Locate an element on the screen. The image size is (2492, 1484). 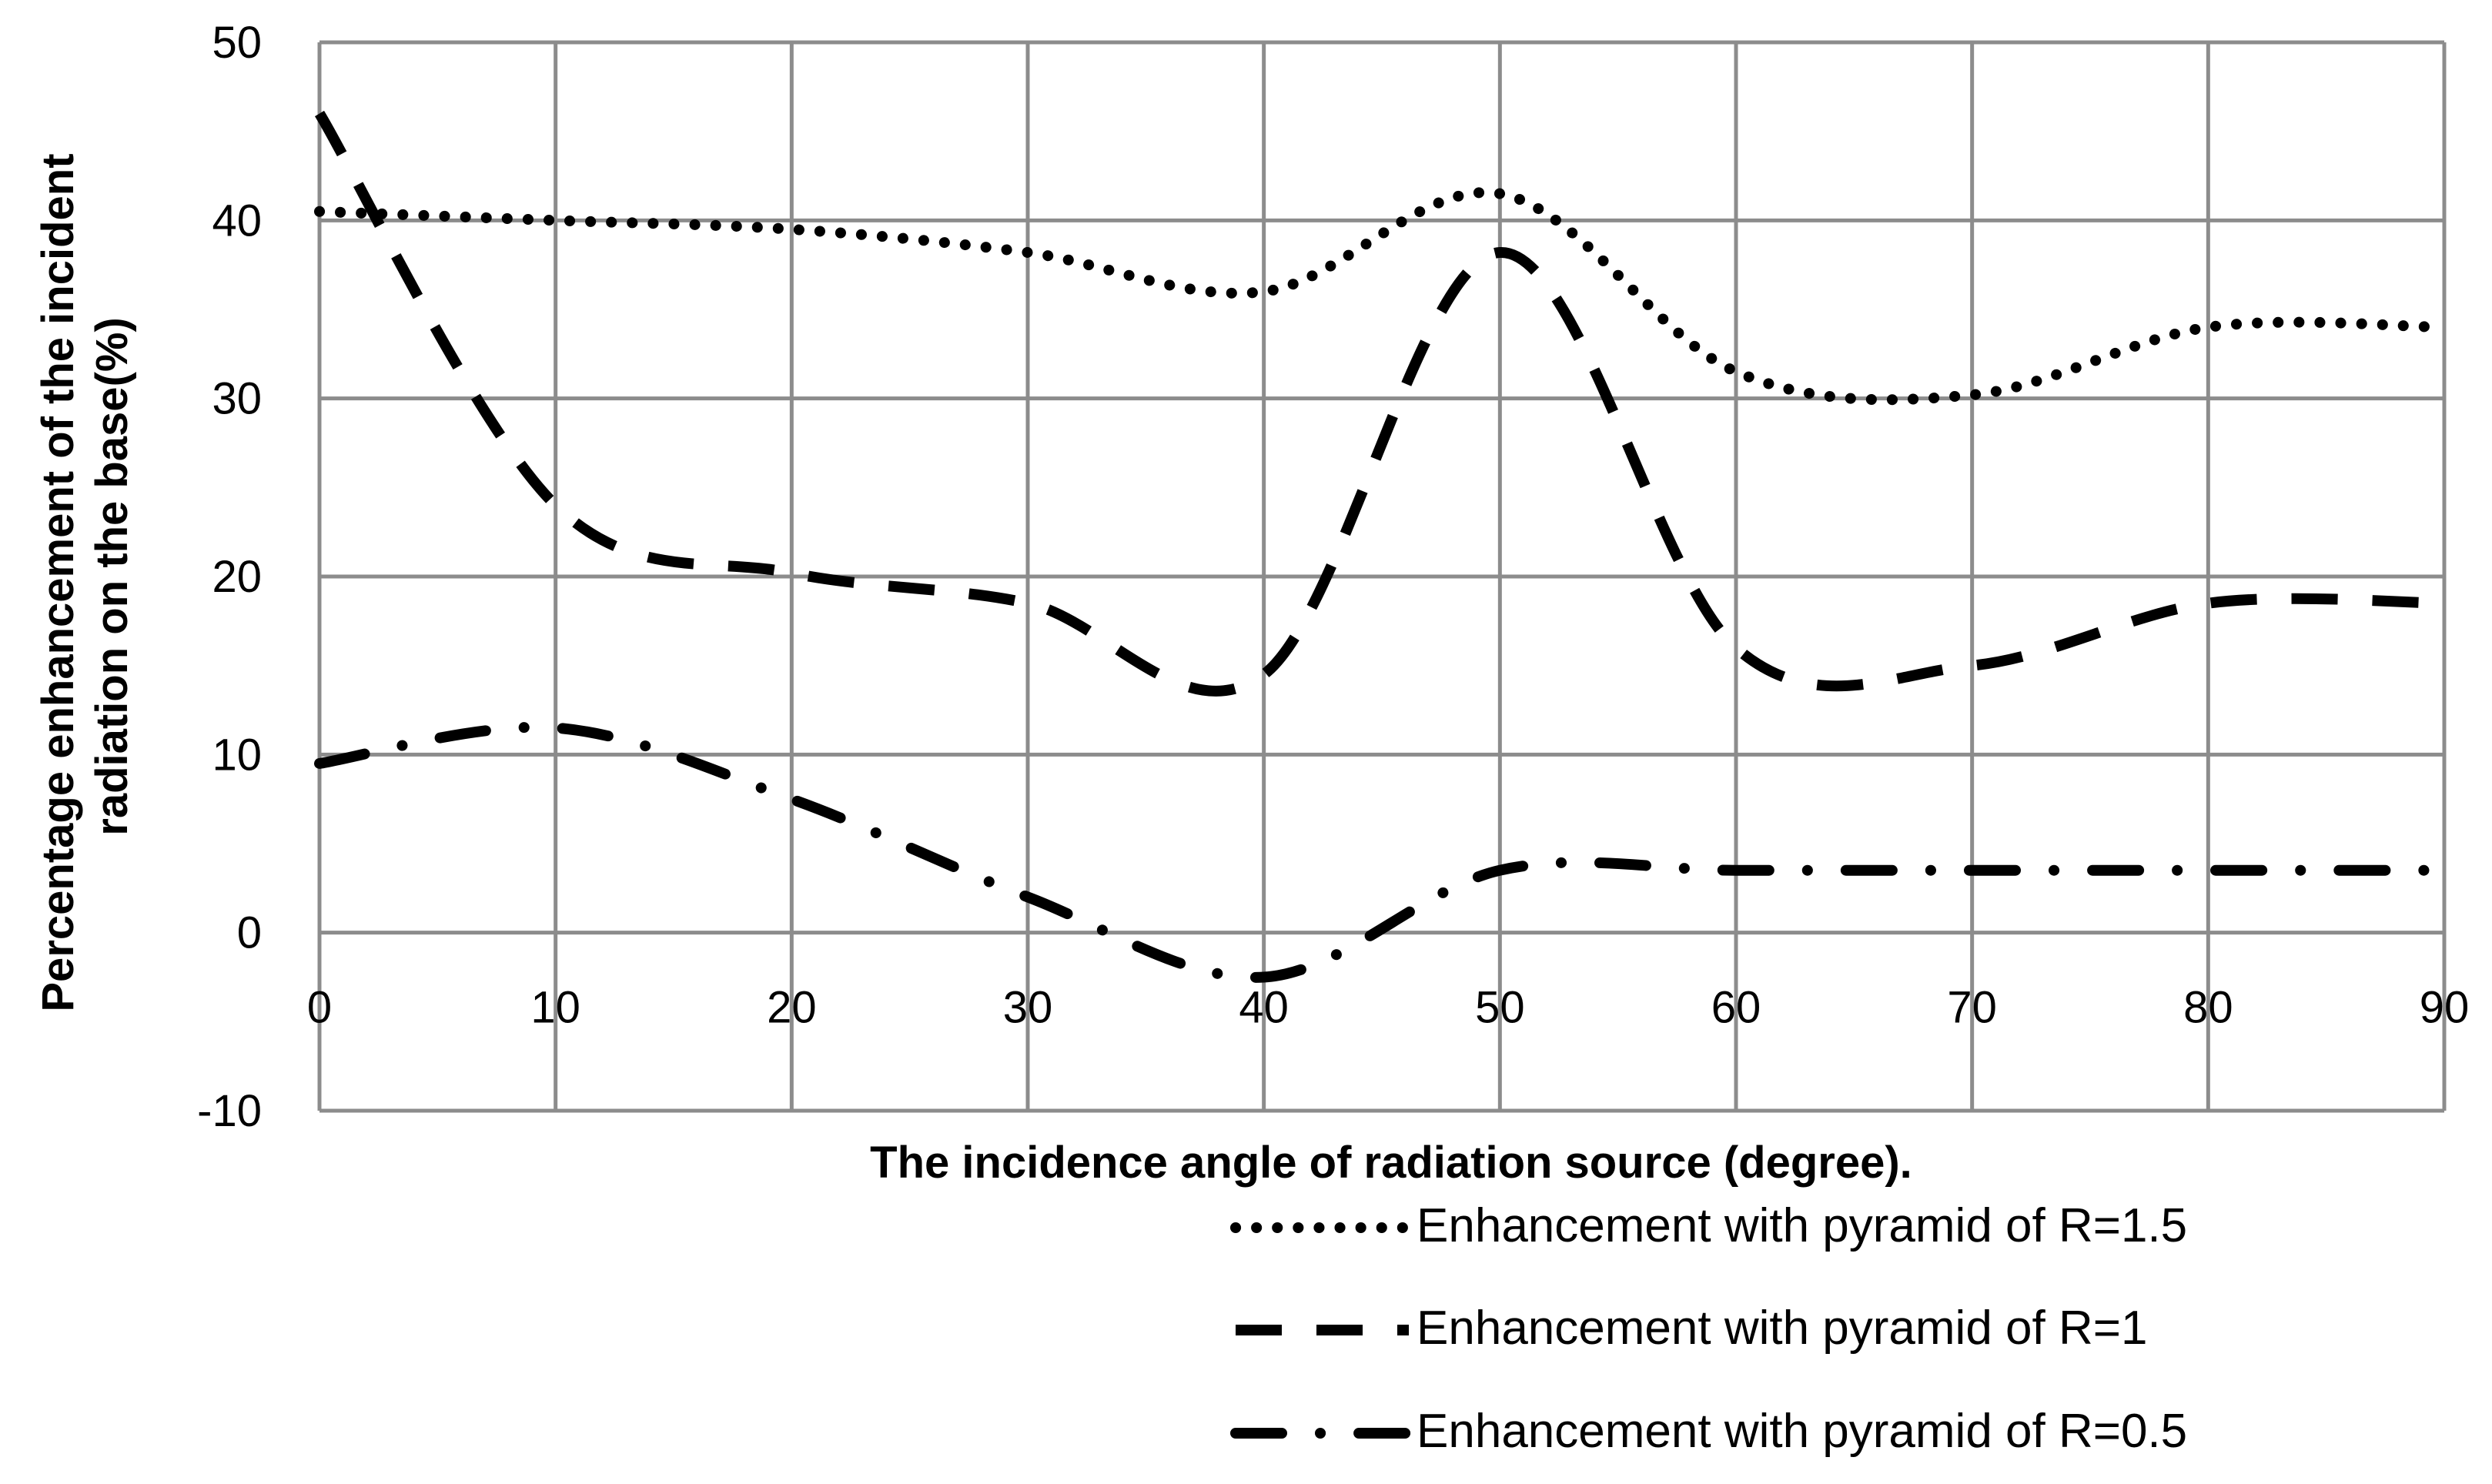
y-tick-label: -10 is located at coordinates (229, 1111).